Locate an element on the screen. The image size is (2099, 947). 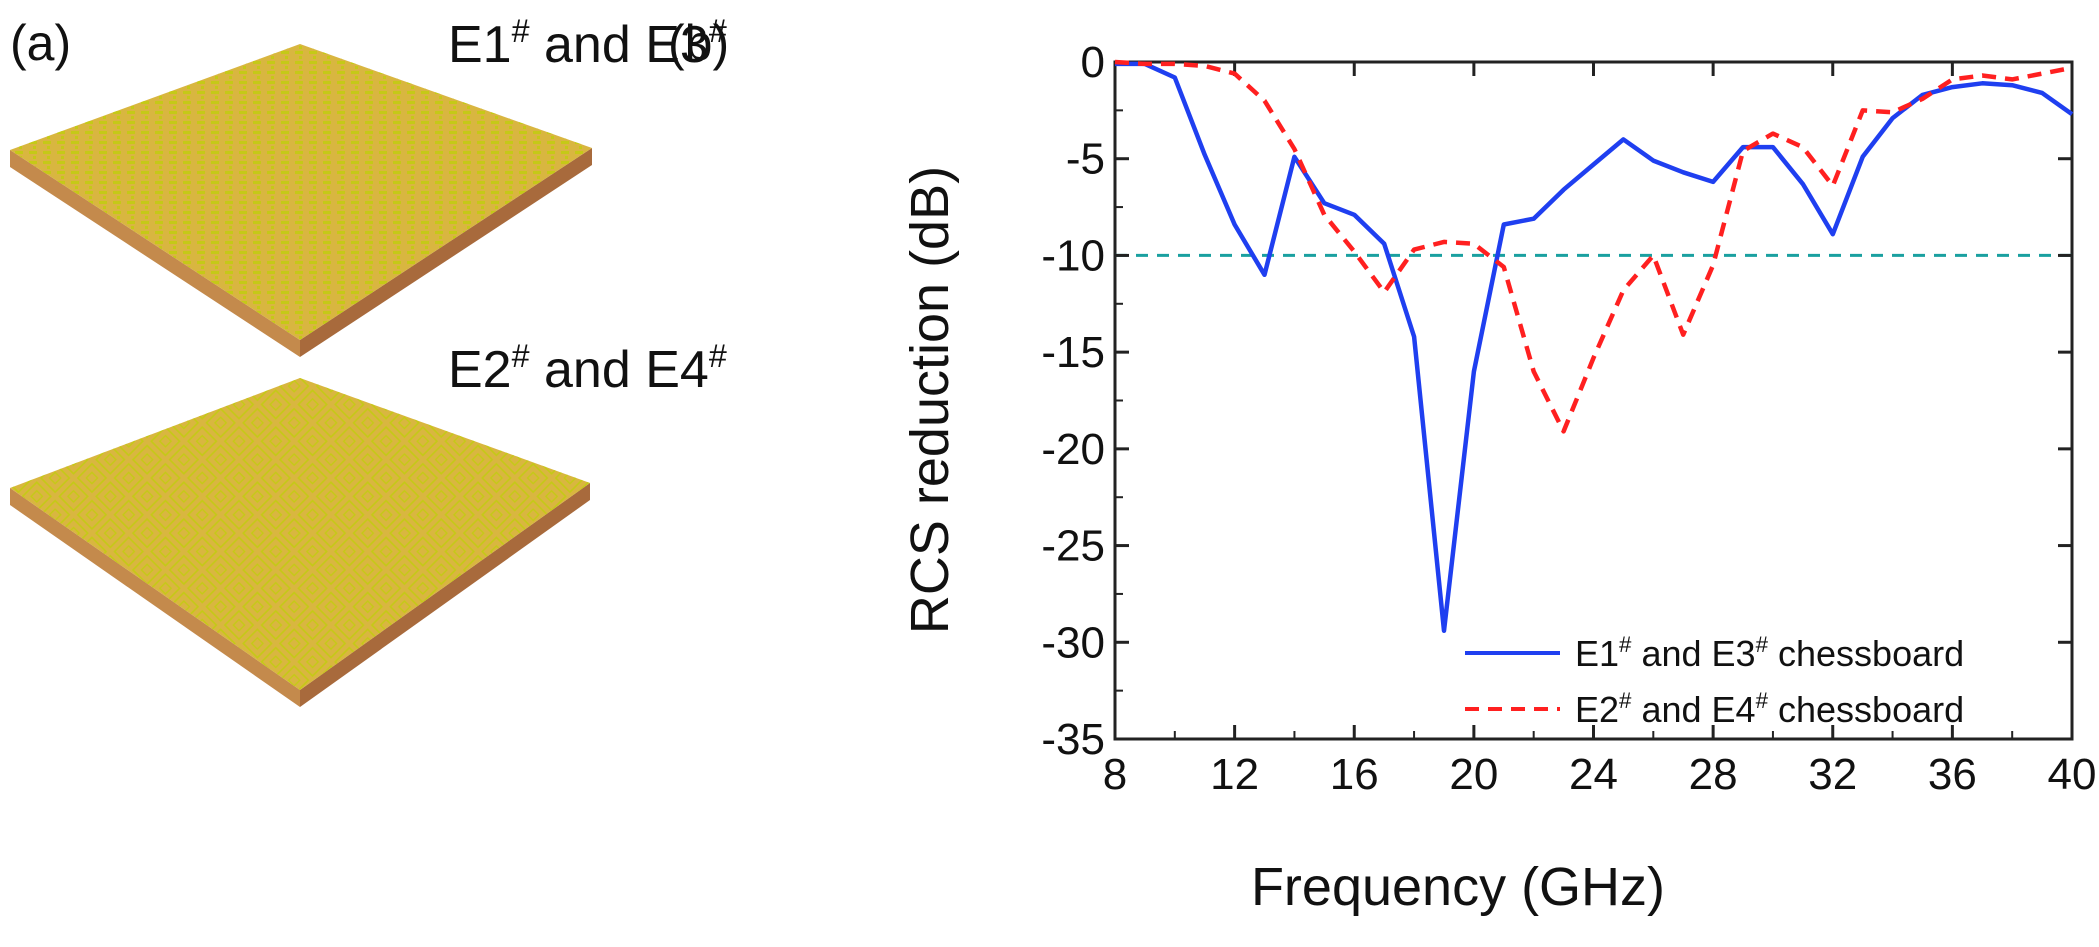
x-tick-label: 32 is located at coordinates (1832, 774).